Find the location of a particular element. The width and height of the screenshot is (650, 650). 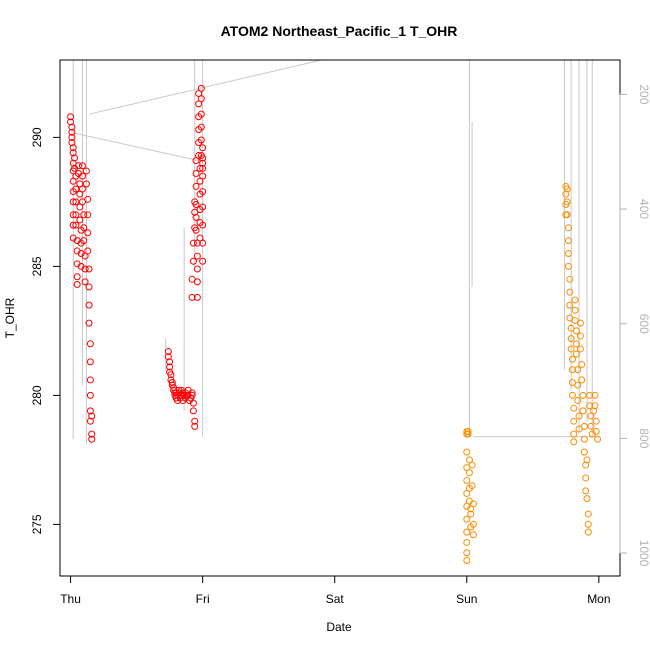

secondary-tick-label: 600 is located at coordinates (643, 324).